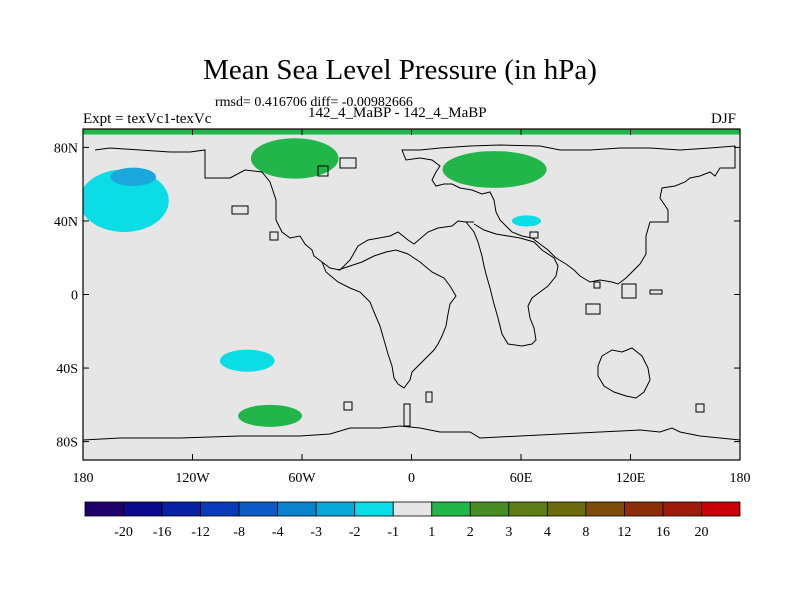 This screenshot has width=800, height=600. Describe the element at coordinates (431, 532) in the screenshot. I see `colorbar-label: 1` at that location.